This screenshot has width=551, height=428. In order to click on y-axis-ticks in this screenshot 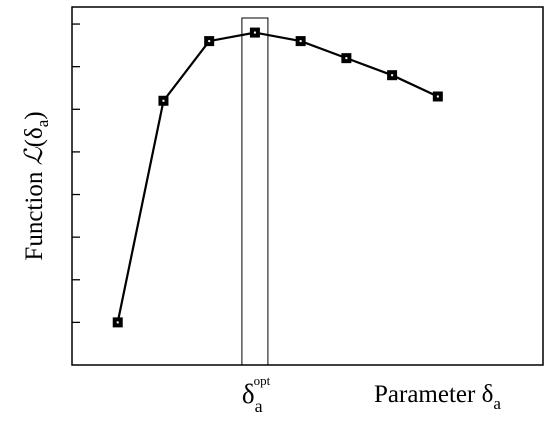, I will do `click(76, 173)`.